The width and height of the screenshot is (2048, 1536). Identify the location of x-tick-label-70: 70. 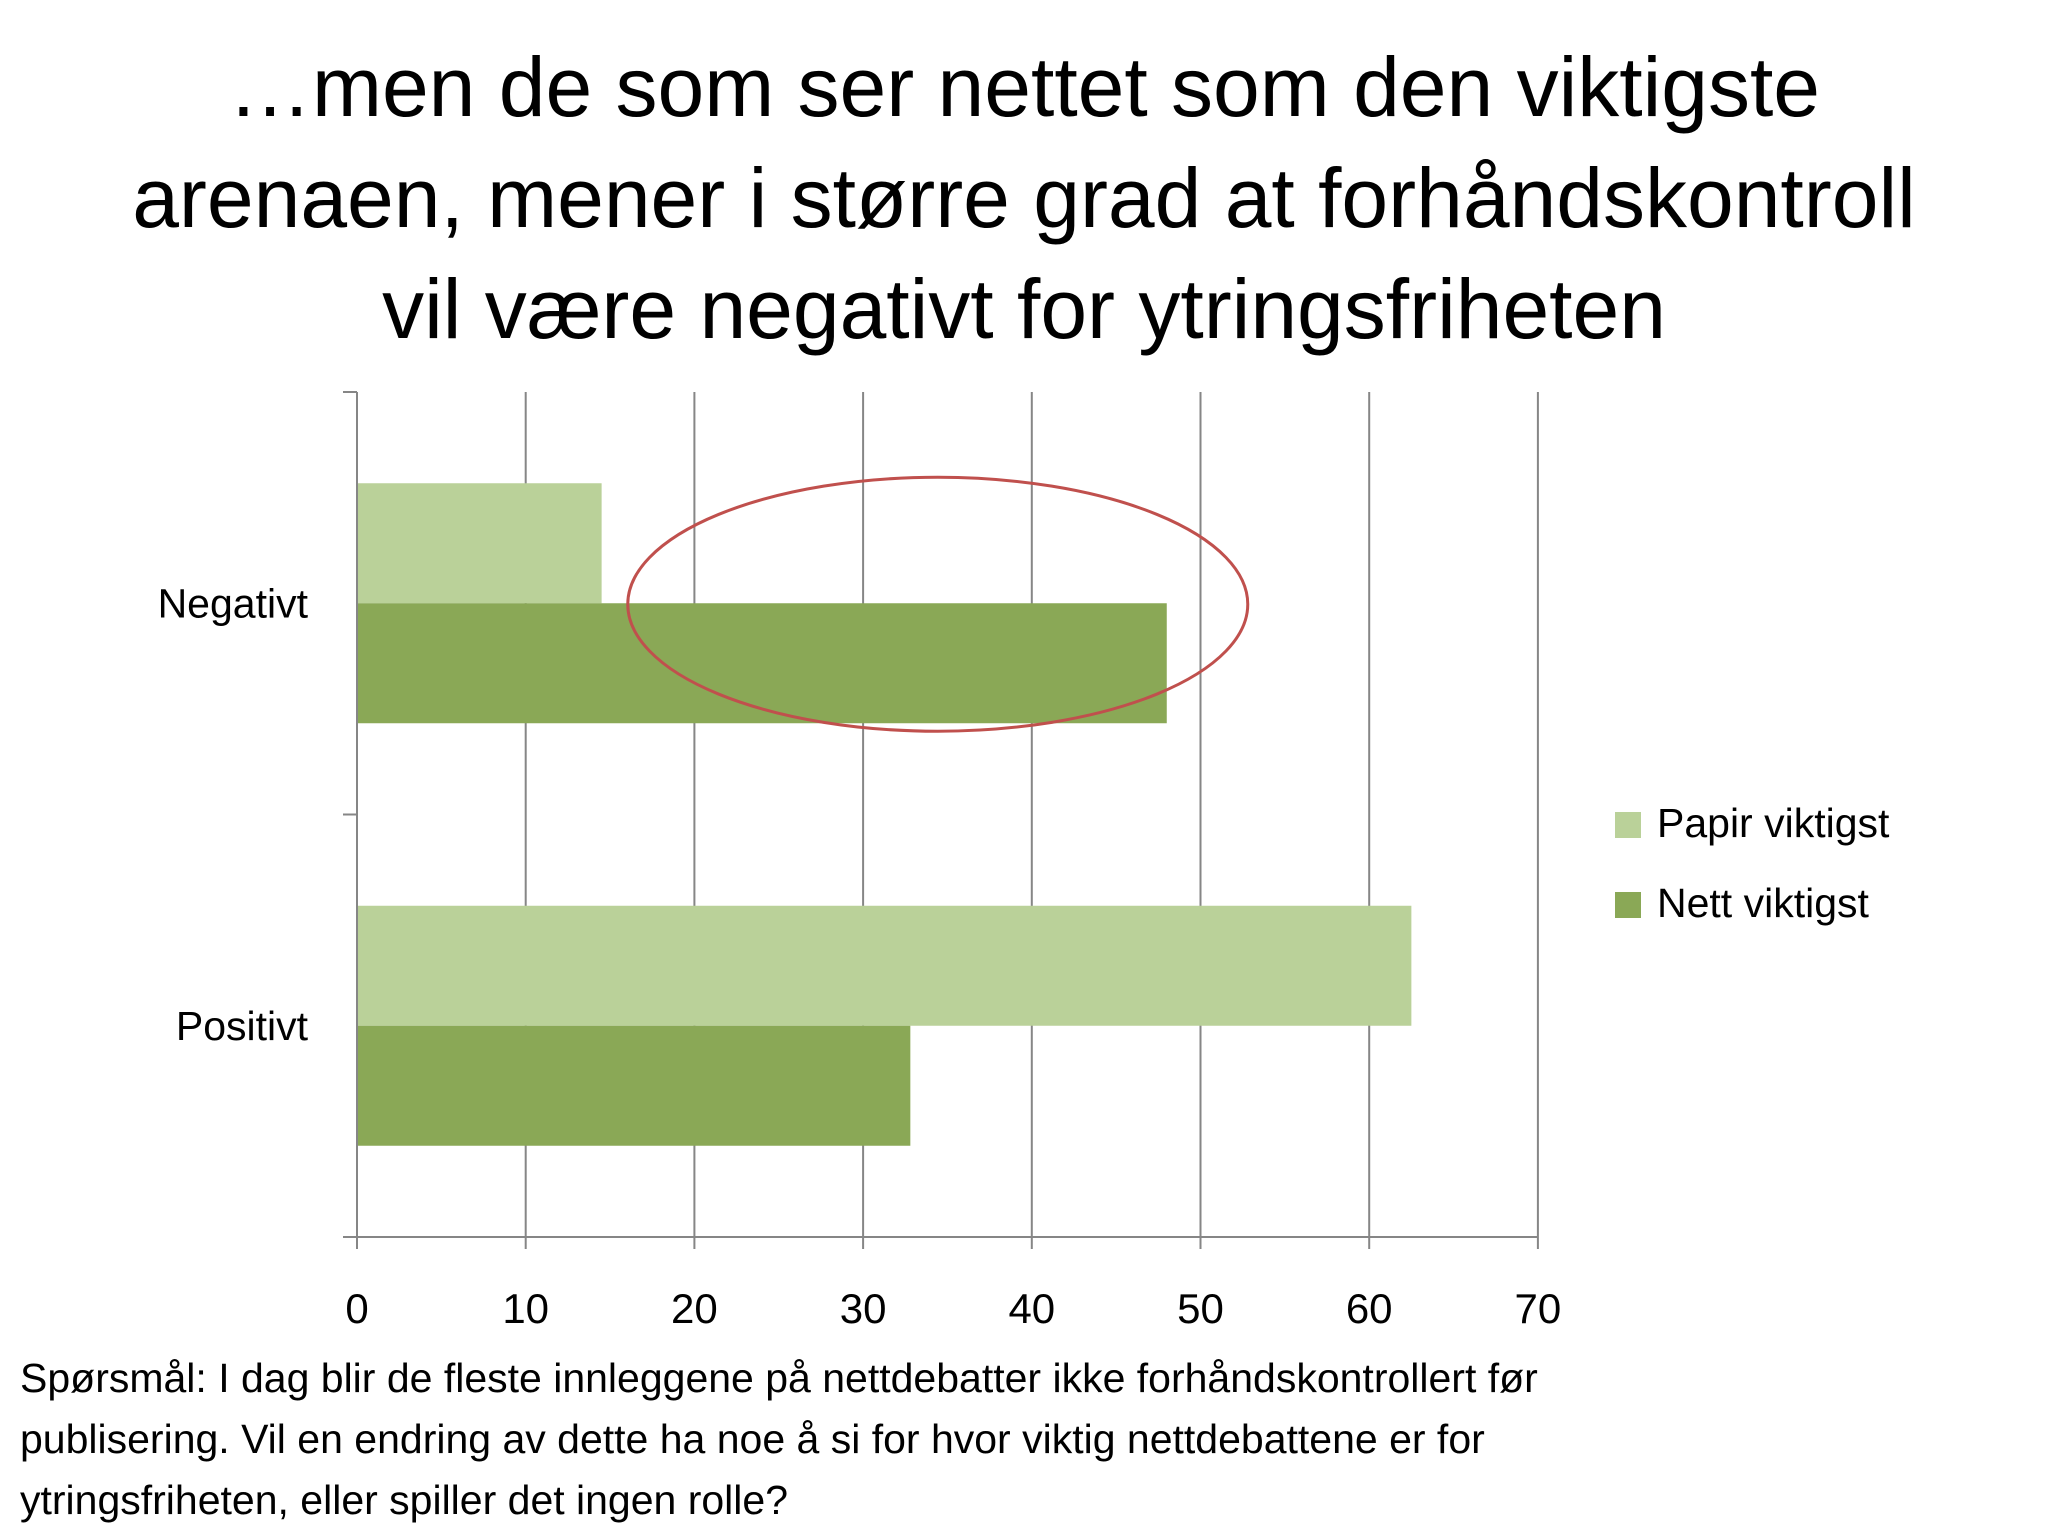
(1538, 1308).